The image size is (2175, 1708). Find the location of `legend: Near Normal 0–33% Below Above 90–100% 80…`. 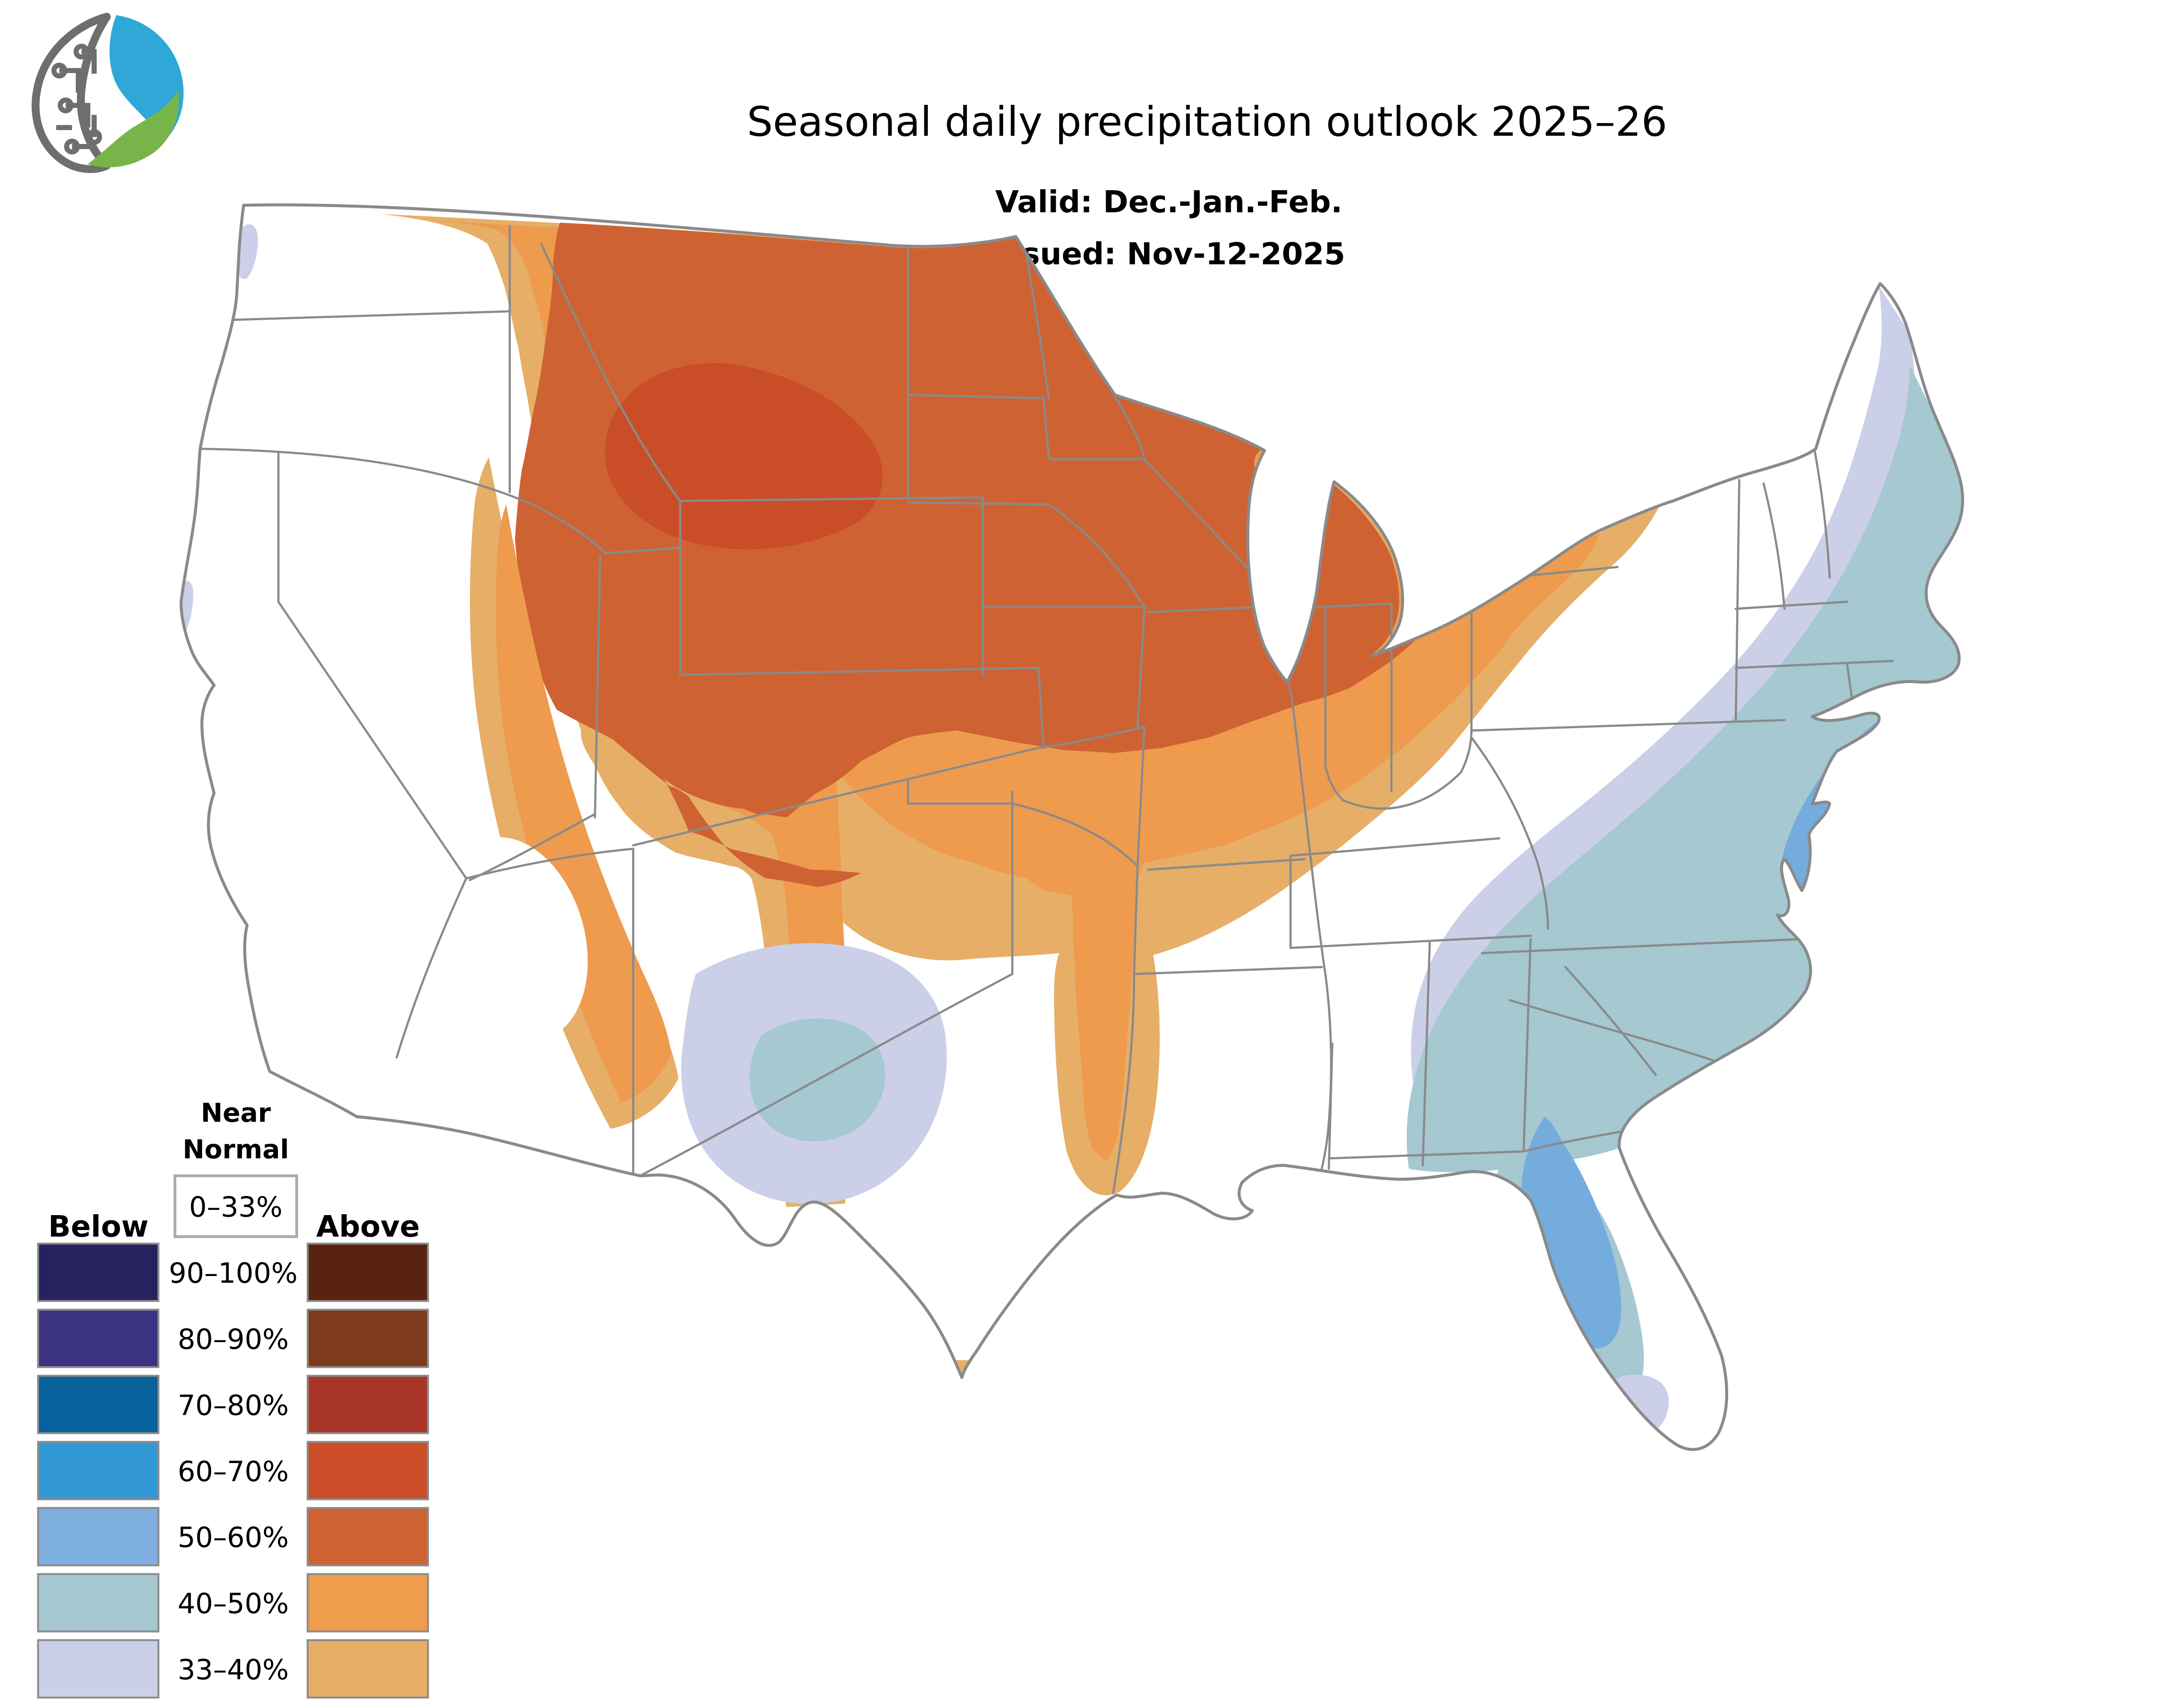

legend: Near Normal 0–33% Below Above 90–100% 80… is located at coordinates (233, 1399).